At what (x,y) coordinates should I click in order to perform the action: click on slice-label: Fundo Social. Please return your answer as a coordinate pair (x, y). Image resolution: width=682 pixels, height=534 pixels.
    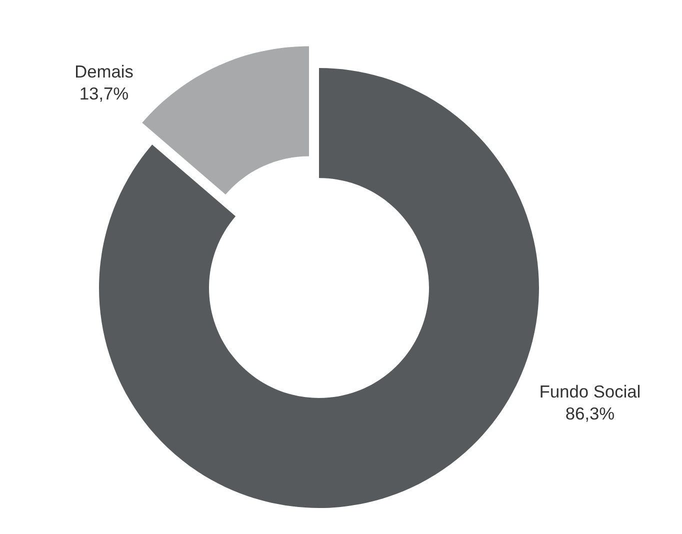
    Looking at the image, I should click on (590, 391).